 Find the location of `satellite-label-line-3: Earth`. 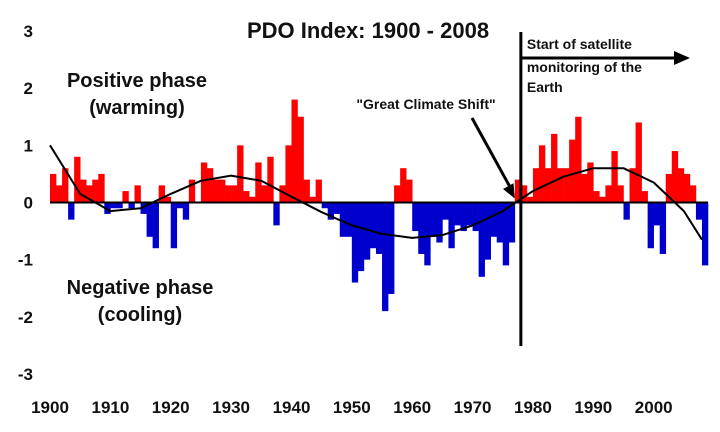

satellite-label-line-3: Earth is located at coordinates (545, 87).